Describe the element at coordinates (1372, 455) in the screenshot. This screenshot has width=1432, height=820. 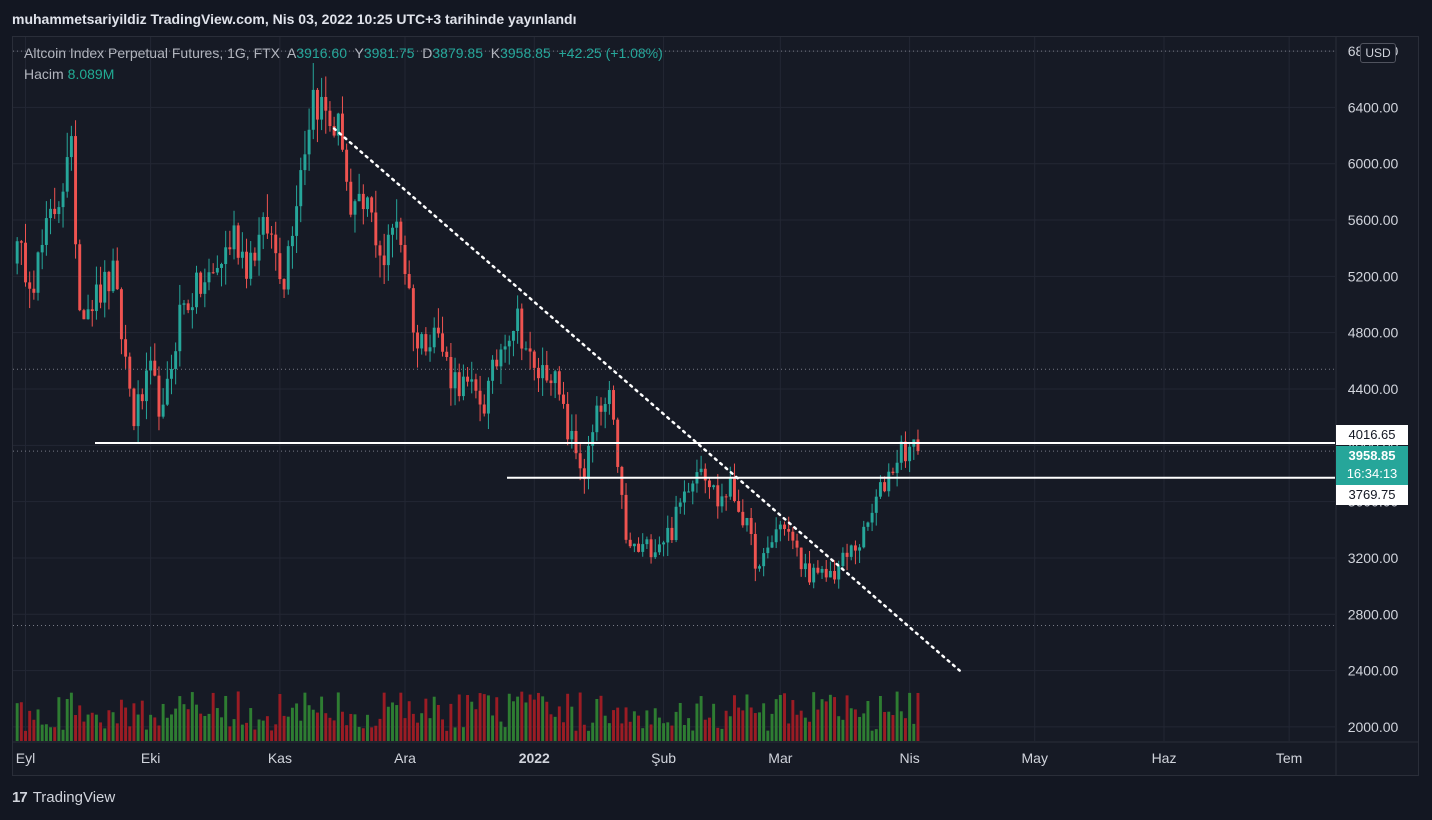
I see `current-price: 3958.85` at that location.